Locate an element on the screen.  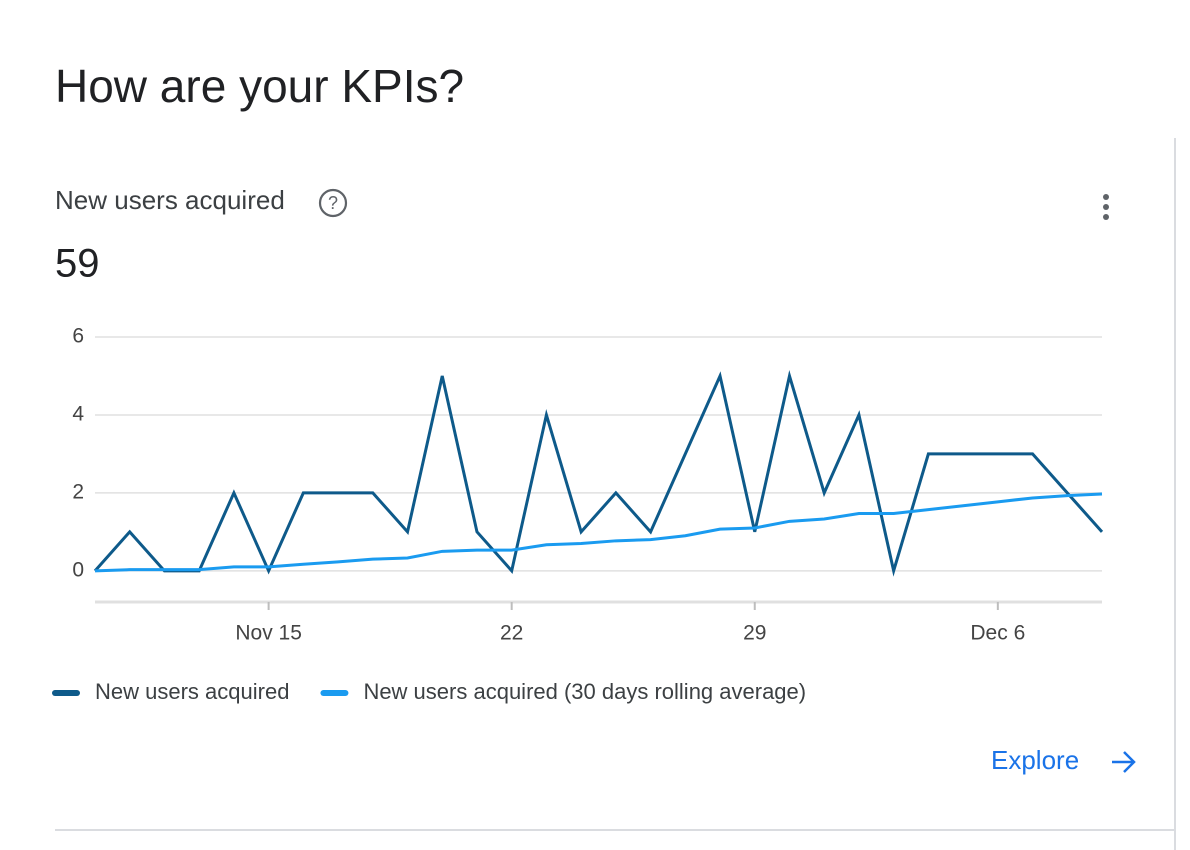
y-tick-label: 6 is located at coordinates (78, 336).